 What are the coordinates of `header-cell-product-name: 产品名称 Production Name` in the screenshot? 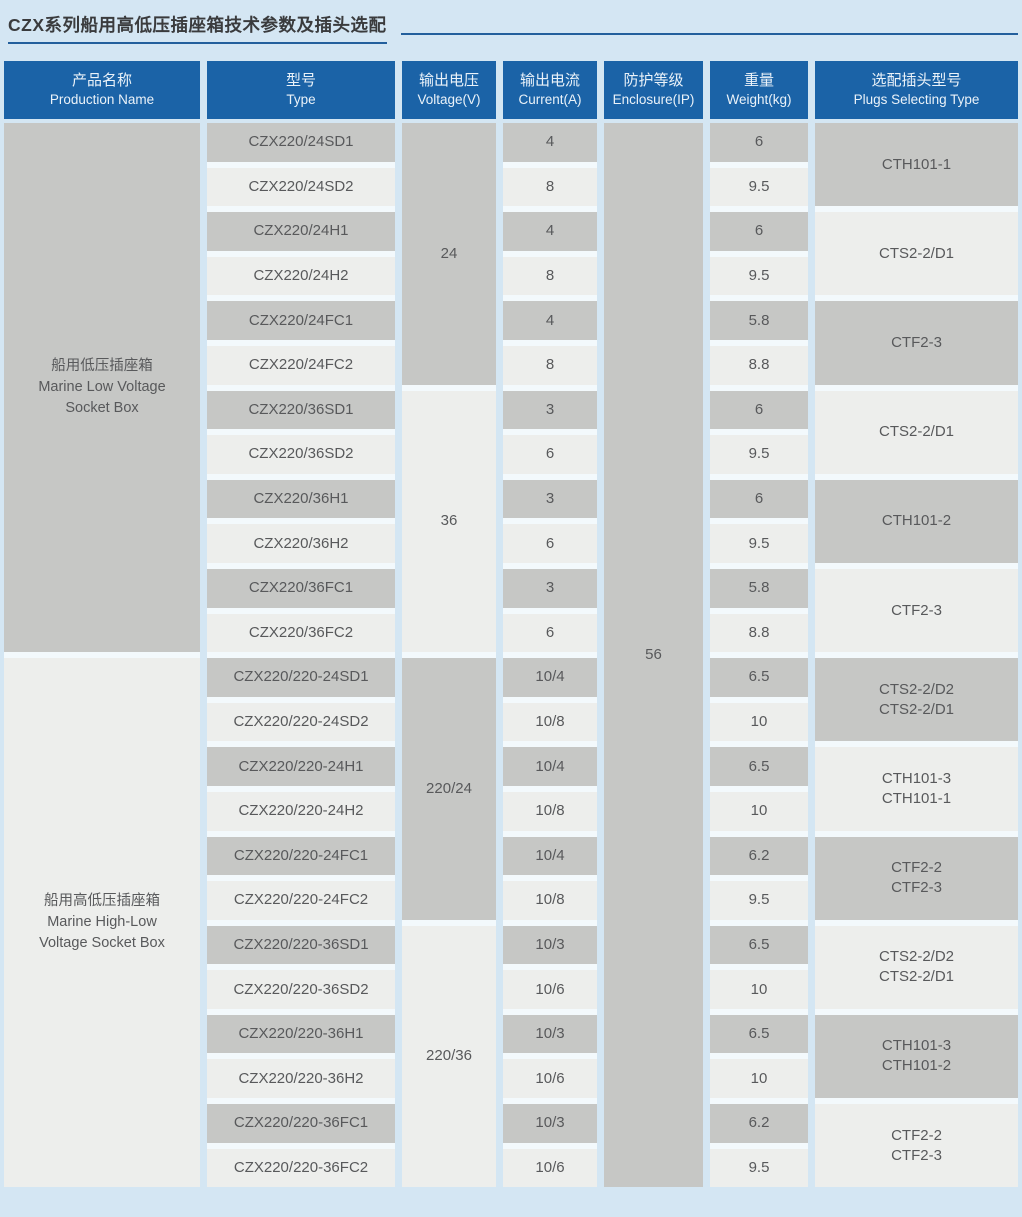 It's located at (102, 90).